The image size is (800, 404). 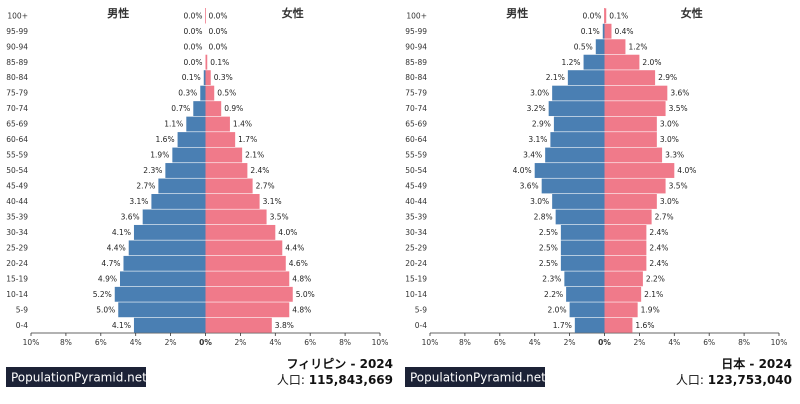 I want to click on male-value-label: 0.3%, so click(x=187, y=93).